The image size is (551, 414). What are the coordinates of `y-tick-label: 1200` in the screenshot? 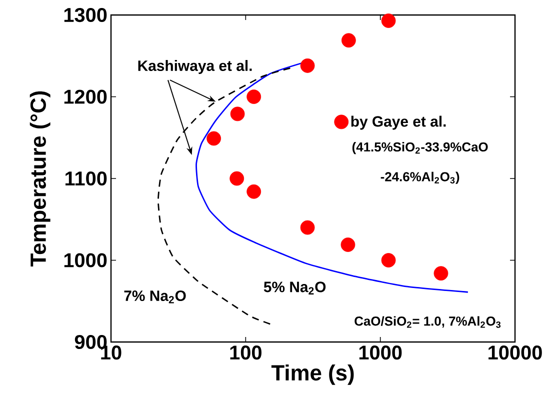 It's located at (85, 97).